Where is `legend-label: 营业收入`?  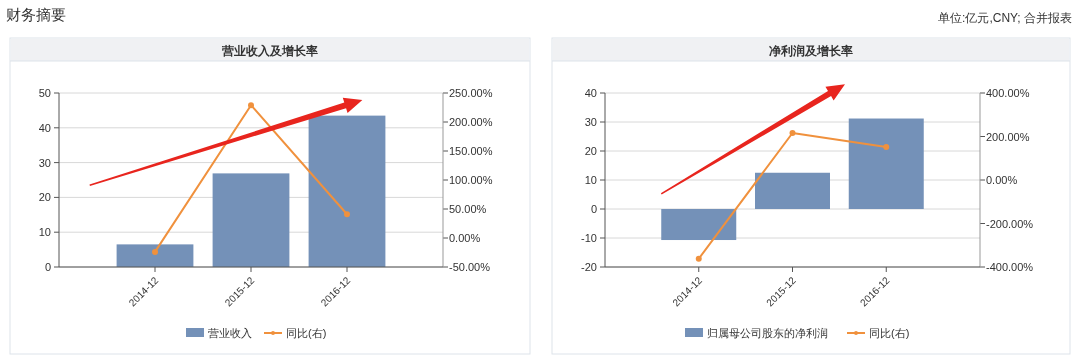
legend-label: 营业收入 is located at coordinates (230, 333).